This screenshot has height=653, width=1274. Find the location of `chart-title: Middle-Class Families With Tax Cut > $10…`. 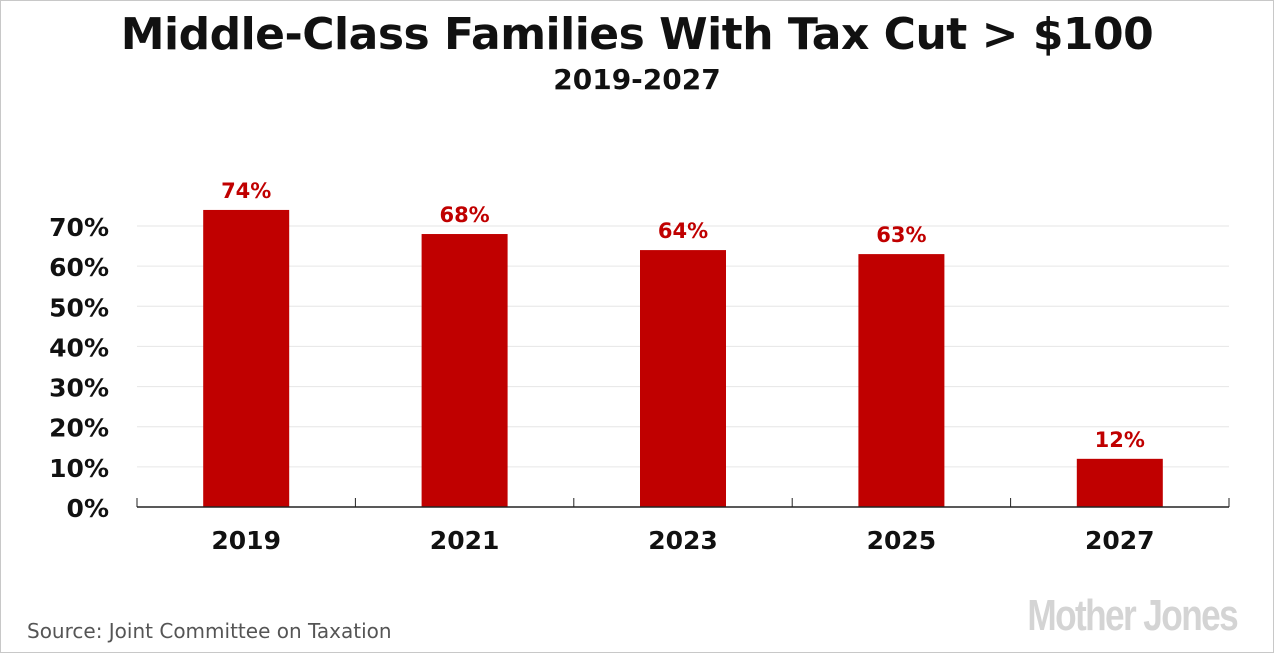

chart-title: Middle-Class Families With Tax Cut > $10… is located at coordinates (637, 34).